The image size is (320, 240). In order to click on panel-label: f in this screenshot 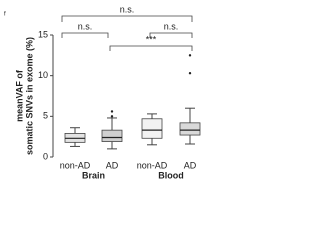, I will do `click(5, 15)`.